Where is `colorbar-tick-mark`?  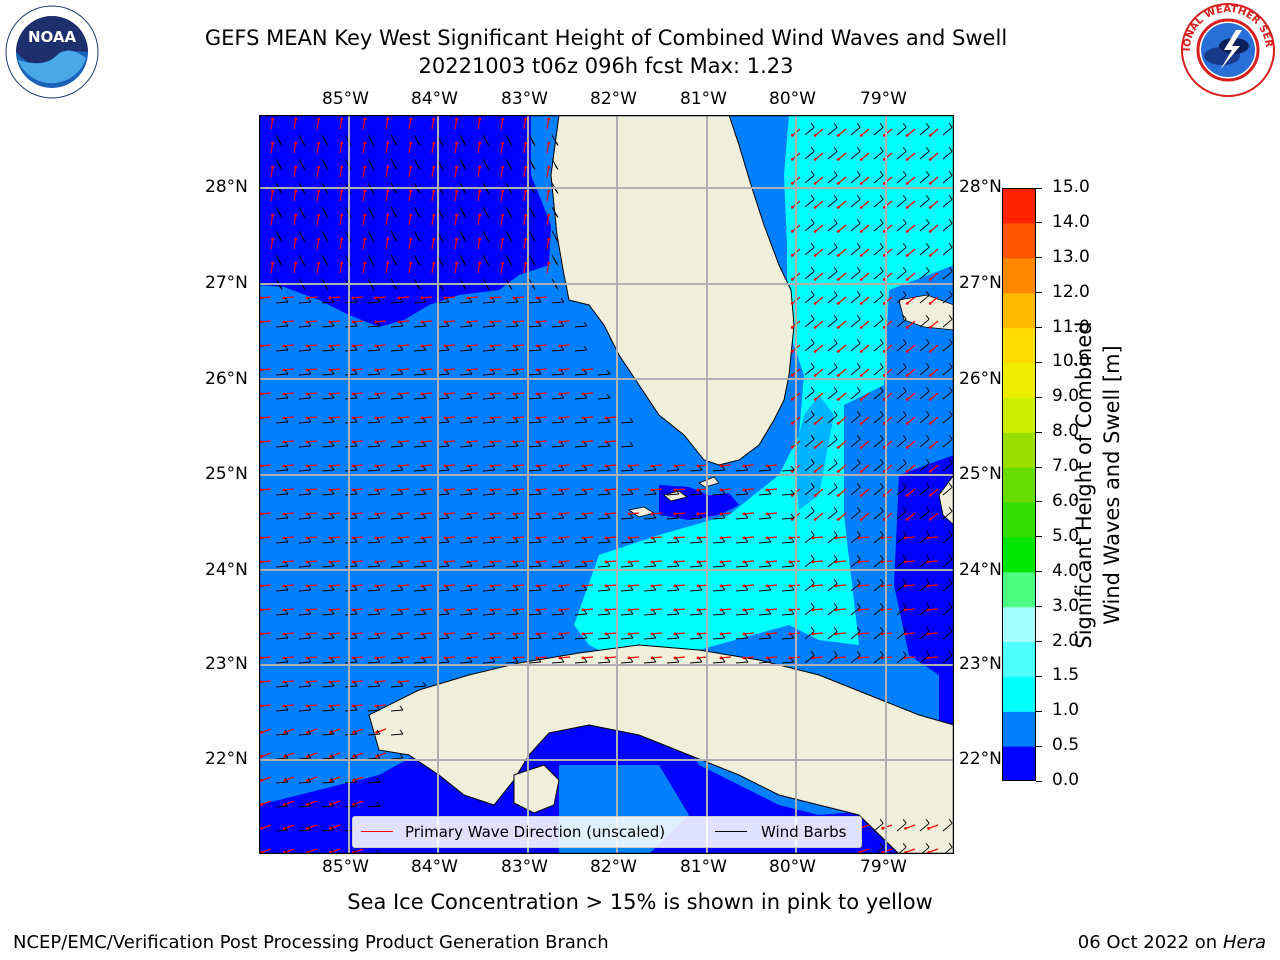
colorbar-tick-mark is located at coordinates (1039, 676).